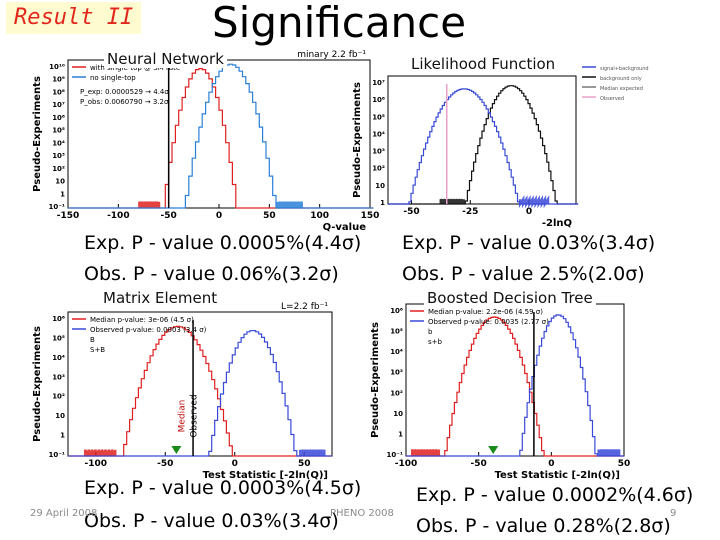  I want to click on nn-x-tick-label: 100, so click(319, 216).